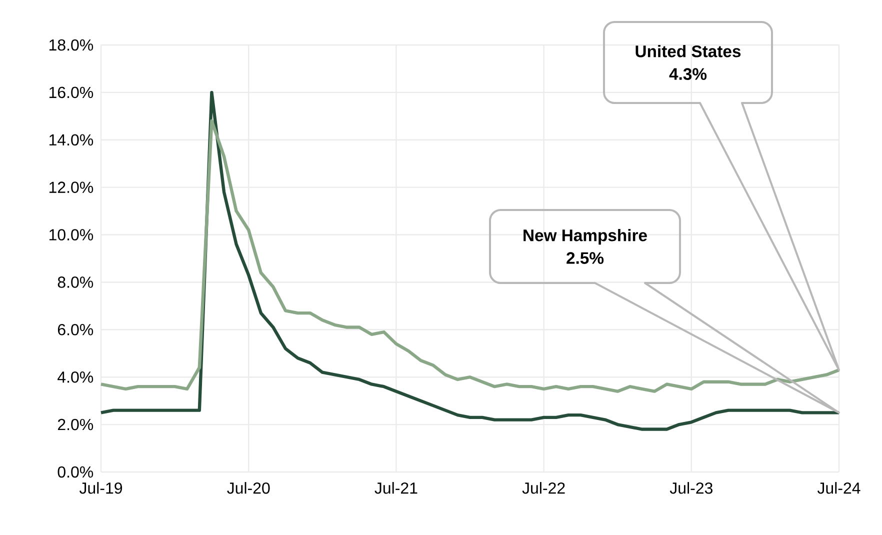 This screenshot has height=535, width=882. I want to click on x-tick-label: Jul-20, so click(248, 488).